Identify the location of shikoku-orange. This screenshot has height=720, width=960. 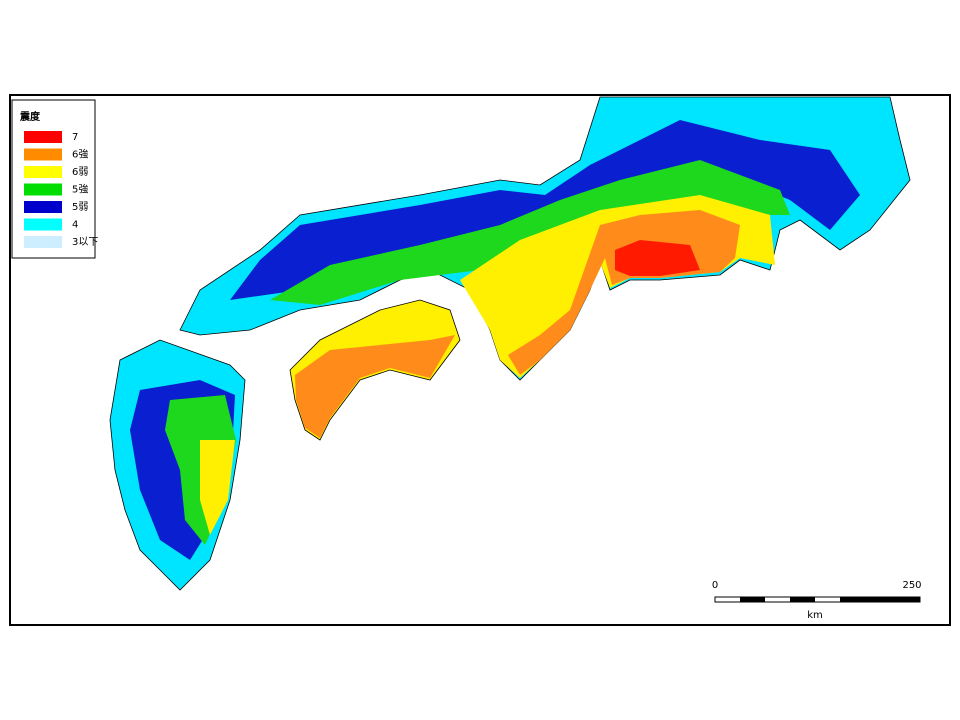
(375, 386).